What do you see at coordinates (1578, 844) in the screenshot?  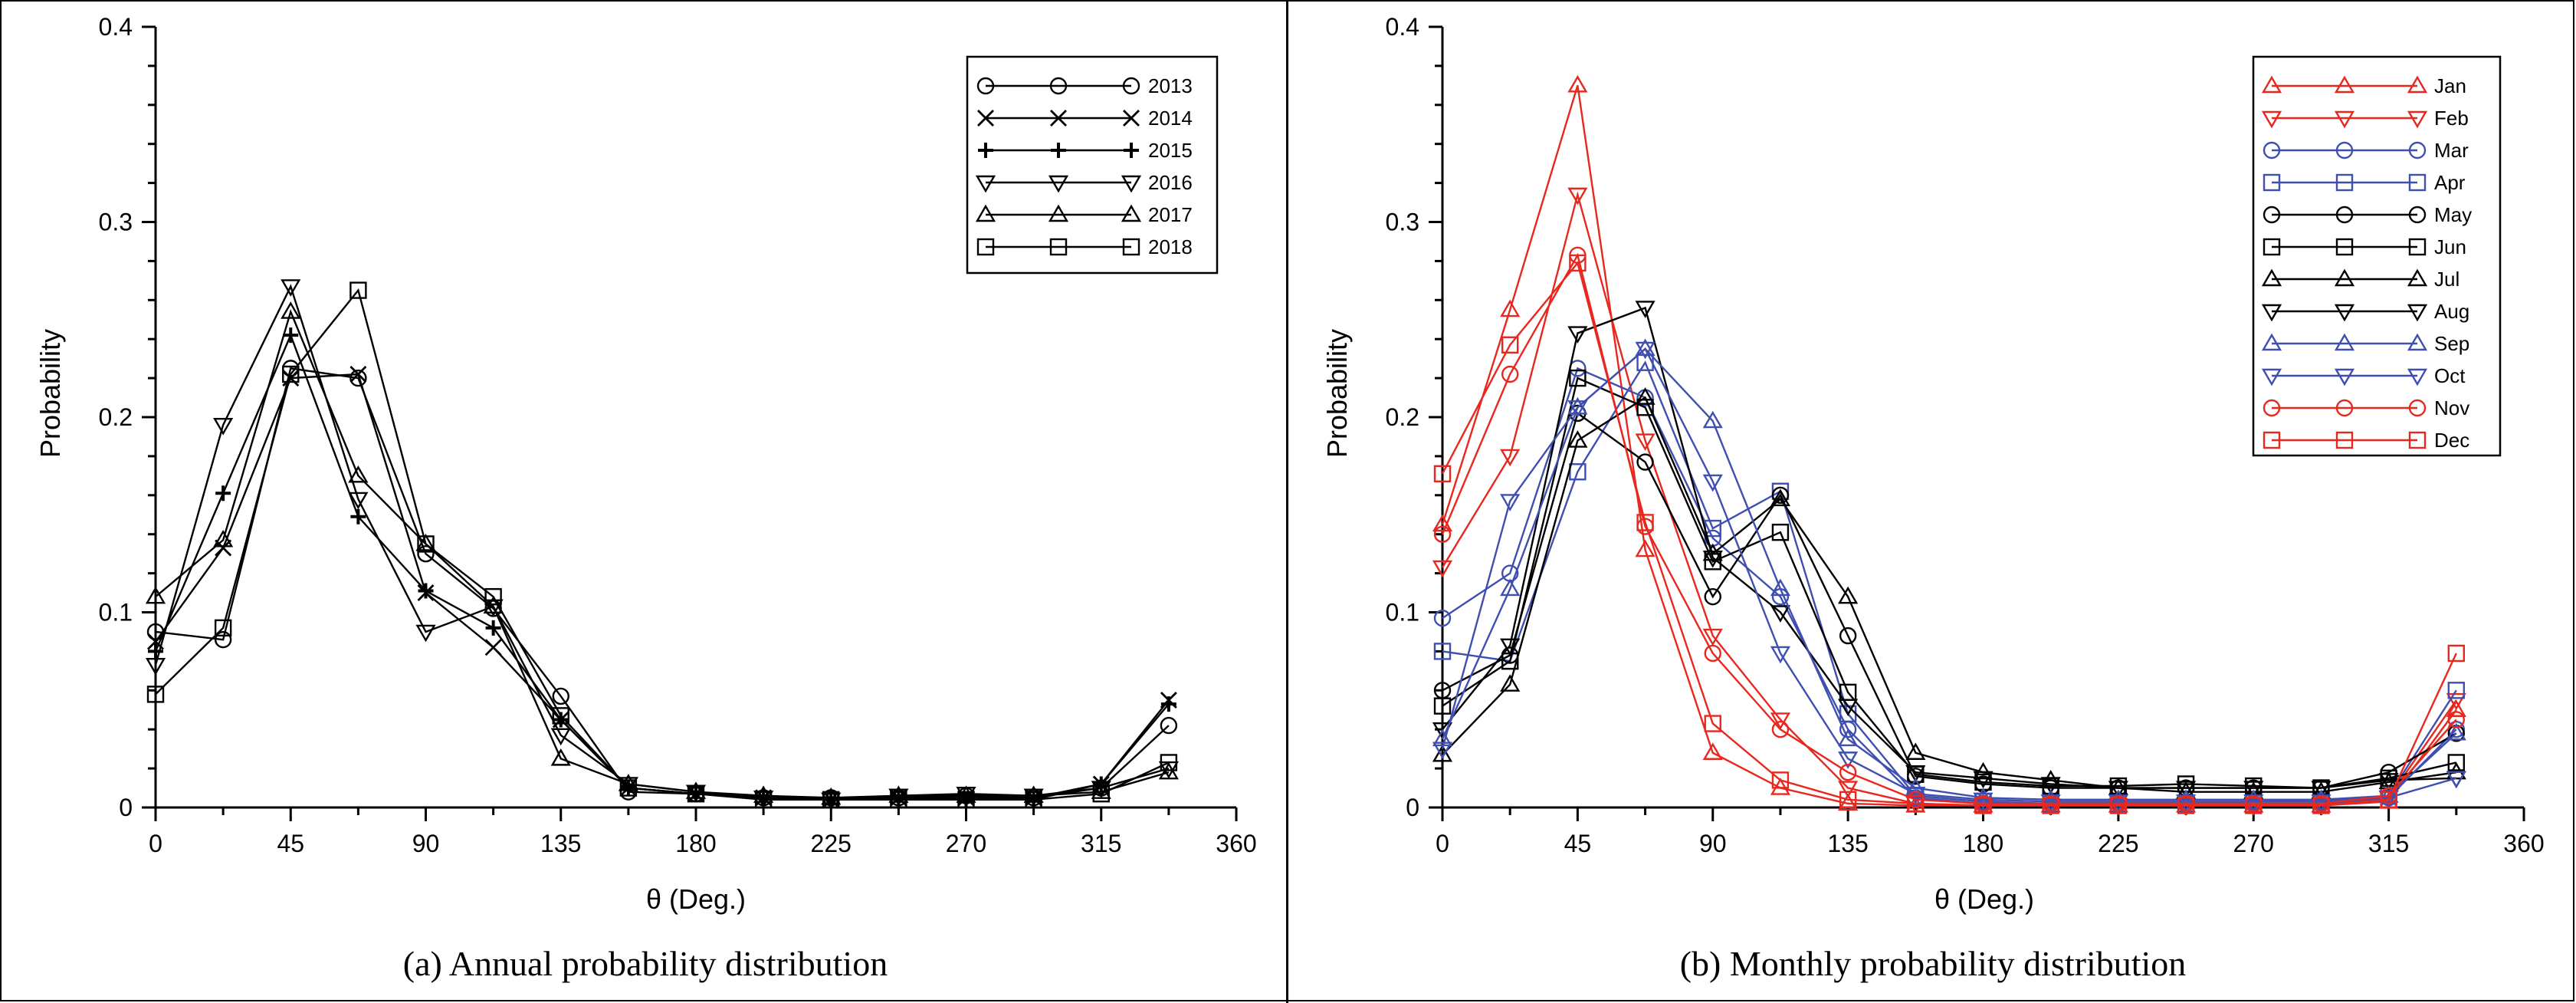 I see `panel-b-x-tick-label: 45` at bounding box center [1578, 844].